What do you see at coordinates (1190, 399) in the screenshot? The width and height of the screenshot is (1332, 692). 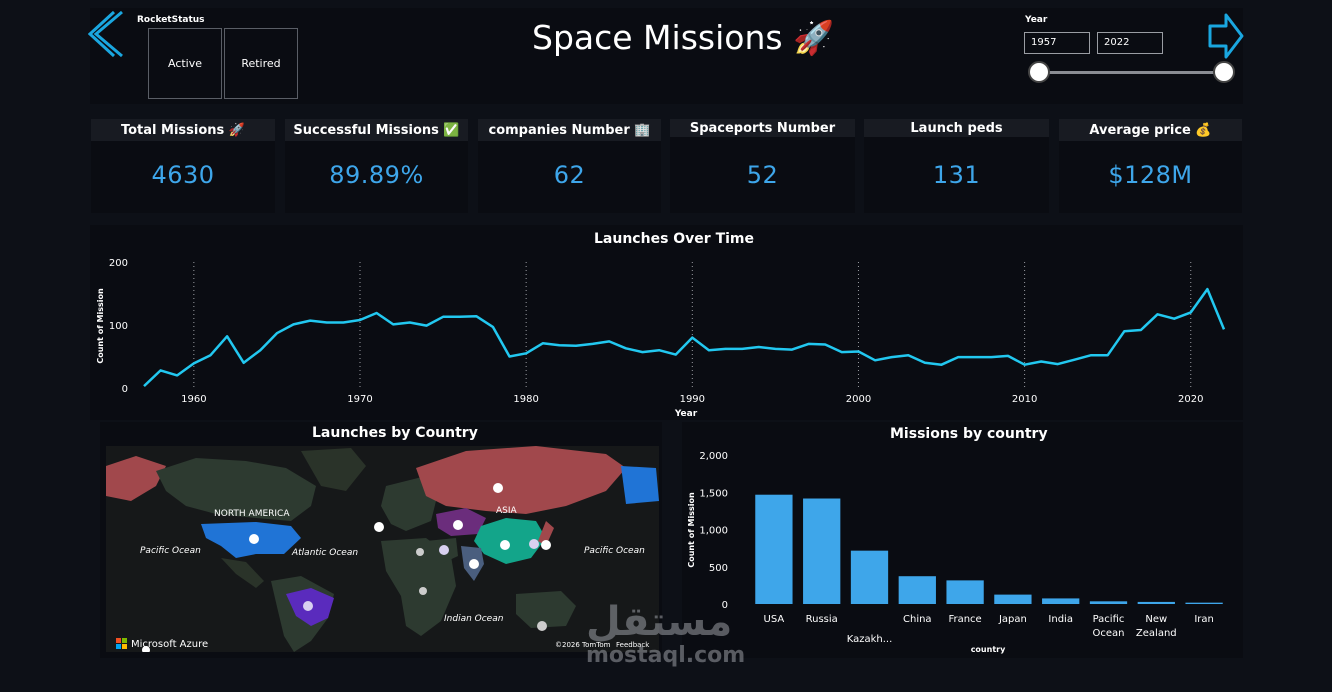 I see `line-x-tick: 2020` at bounding box center [1190, 399].